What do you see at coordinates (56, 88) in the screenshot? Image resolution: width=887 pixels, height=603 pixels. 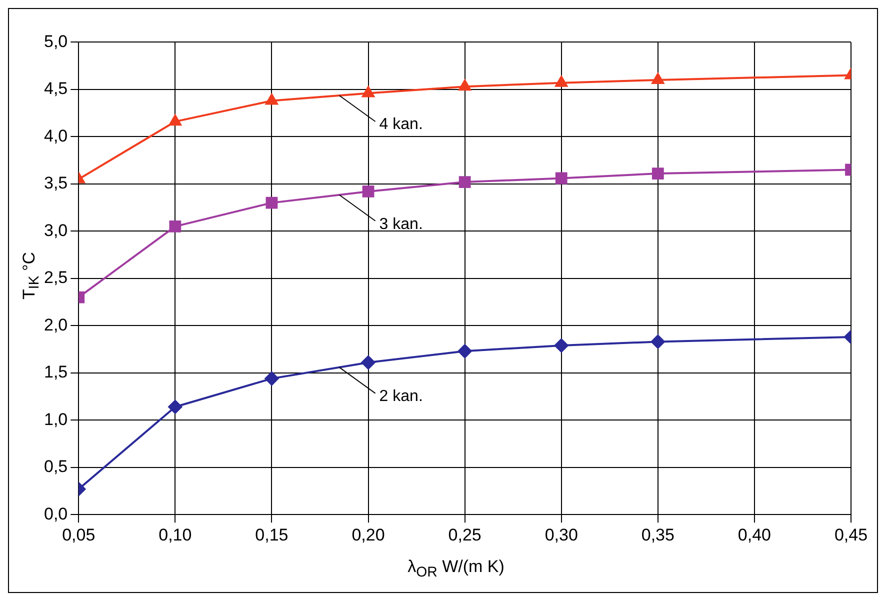 I see `y-tick-label: 4,5` at bounding box center [56, 88].